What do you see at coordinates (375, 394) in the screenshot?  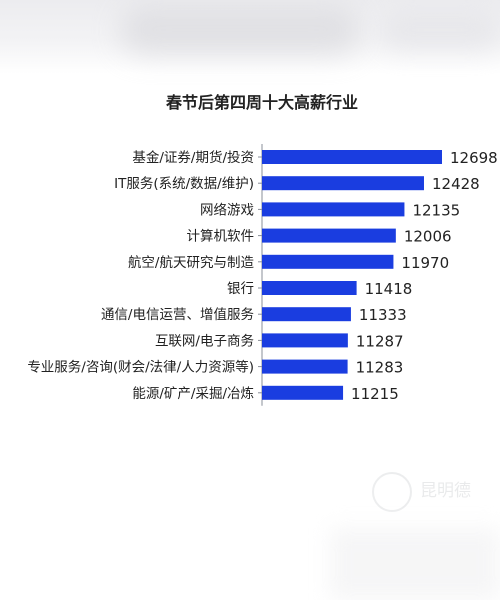 I see `data-label: 11215` at bounding box center [375, 394].